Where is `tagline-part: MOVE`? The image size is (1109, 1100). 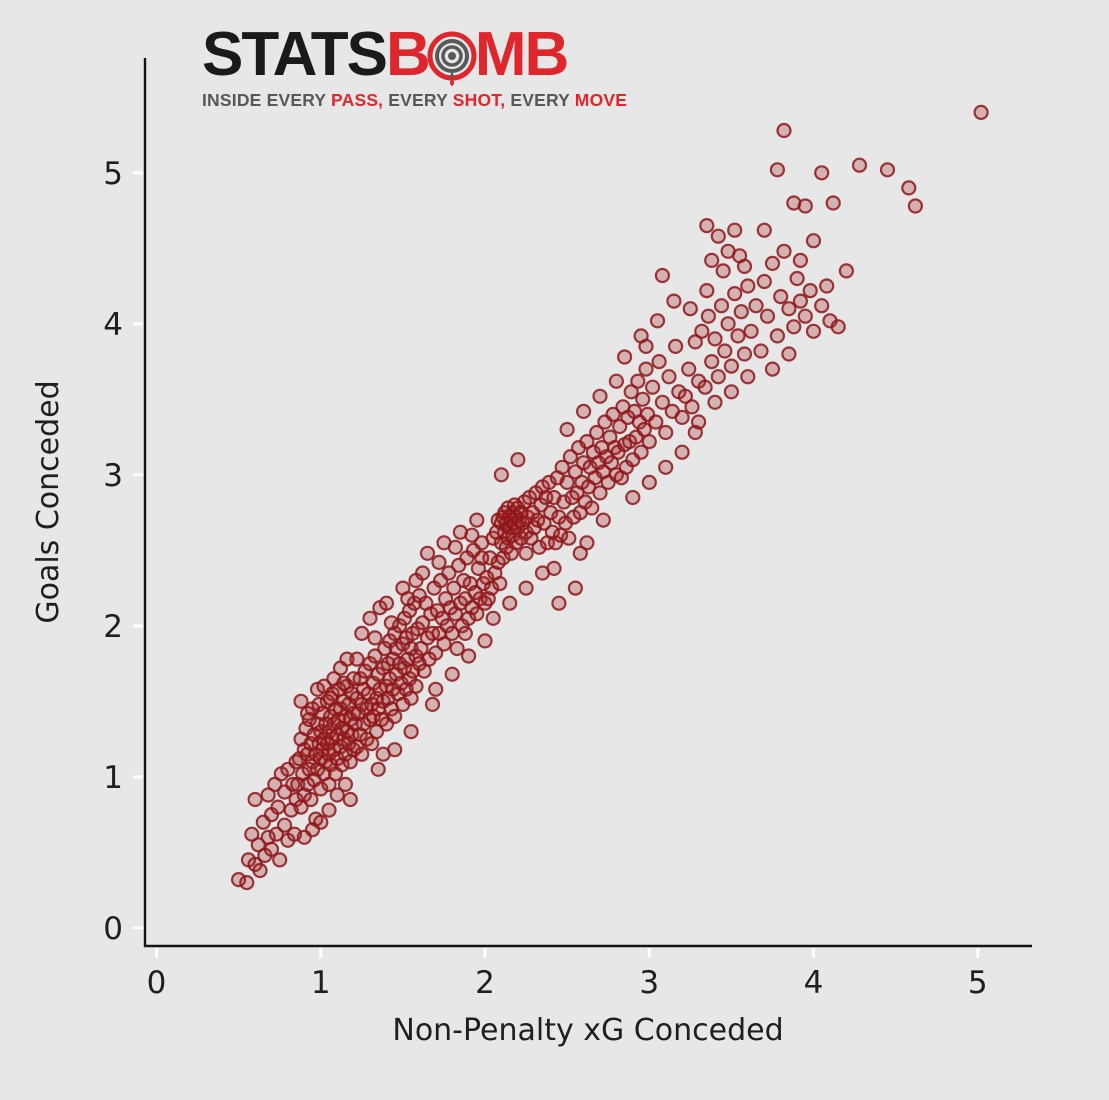
tagline-part: MOVE is located at coordinates (601, 100).